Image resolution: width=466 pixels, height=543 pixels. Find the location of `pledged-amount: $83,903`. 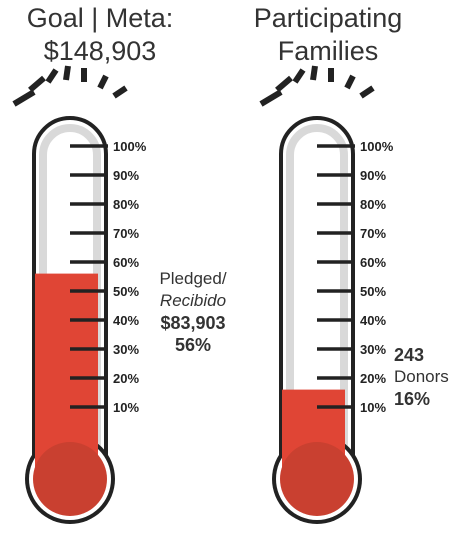

pledged-amount: $83,903 is located at coordinates (193, 323).